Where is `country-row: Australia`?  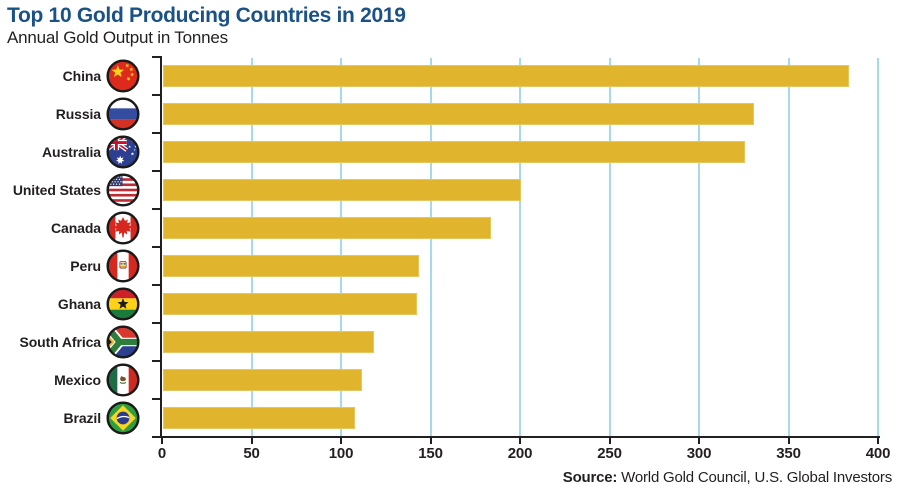 country-row: Australia is located at coordinates (81, 152).